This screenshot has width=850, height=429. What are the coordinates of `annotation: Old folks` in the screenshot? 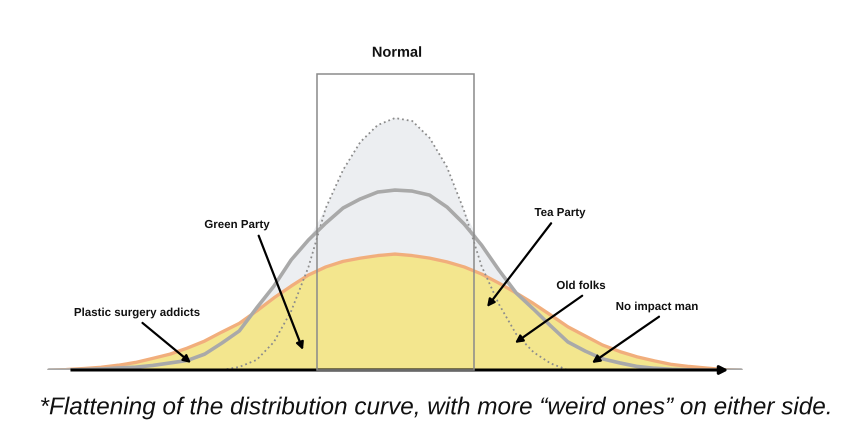 It's located at (581, 285).